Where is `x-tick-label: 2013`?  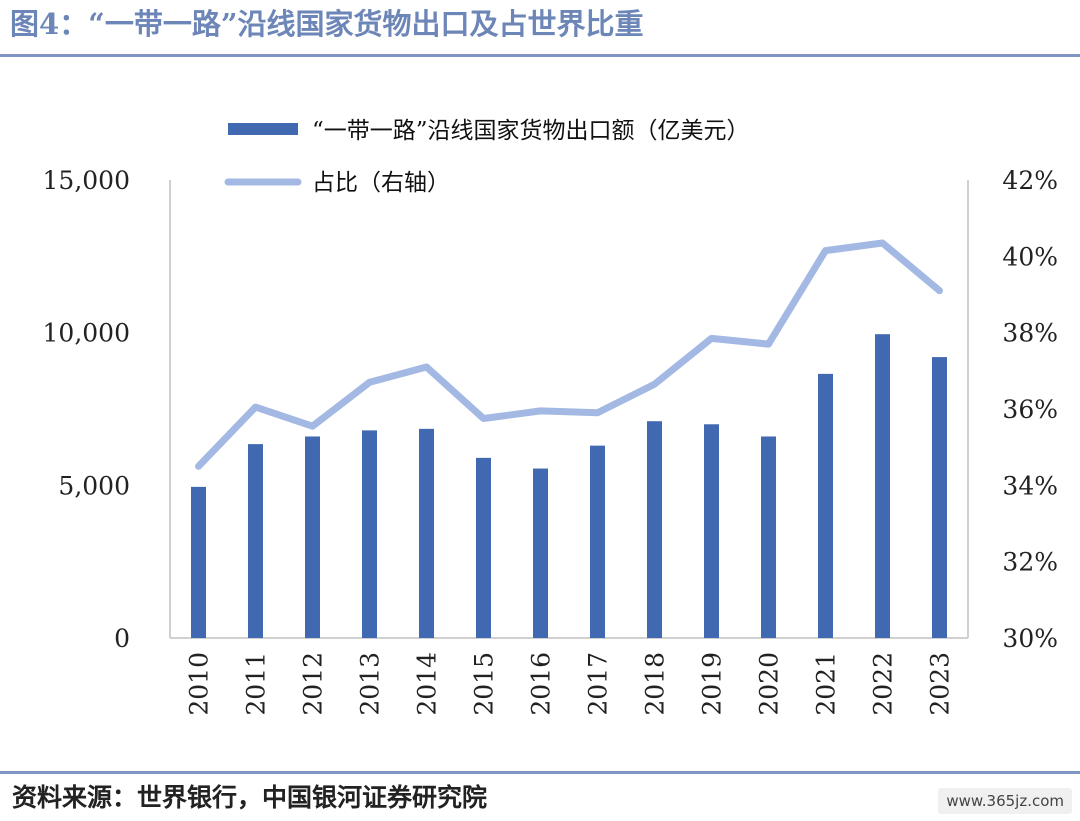
x-tick-label: 2013 is located at coordinates (370, 684).